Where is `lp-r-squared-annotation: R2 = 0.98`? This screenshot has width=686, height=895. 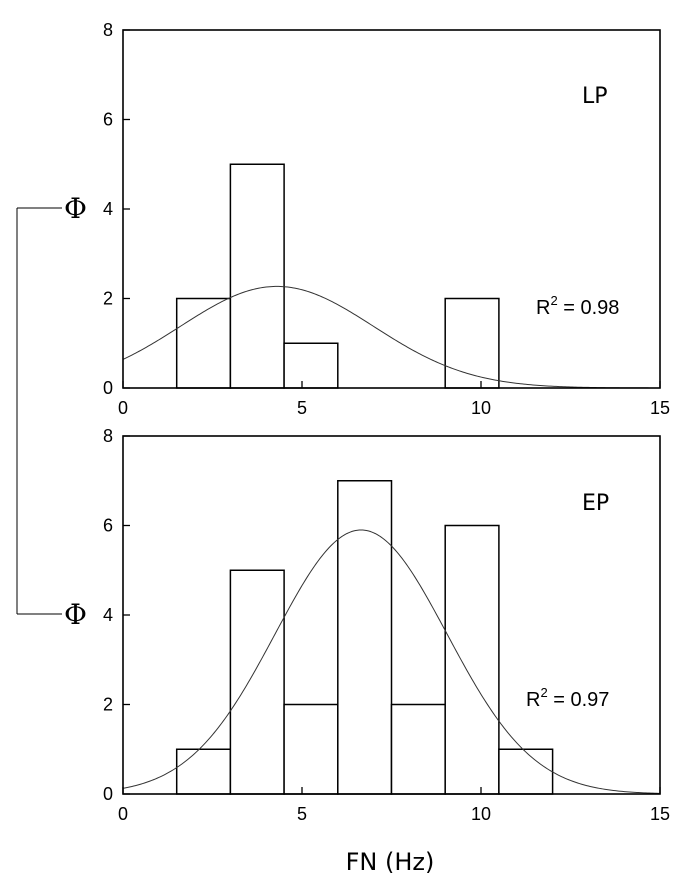
lp-r-squared-annotation: R2 = 0.98 is located at coordinates (577, 306).